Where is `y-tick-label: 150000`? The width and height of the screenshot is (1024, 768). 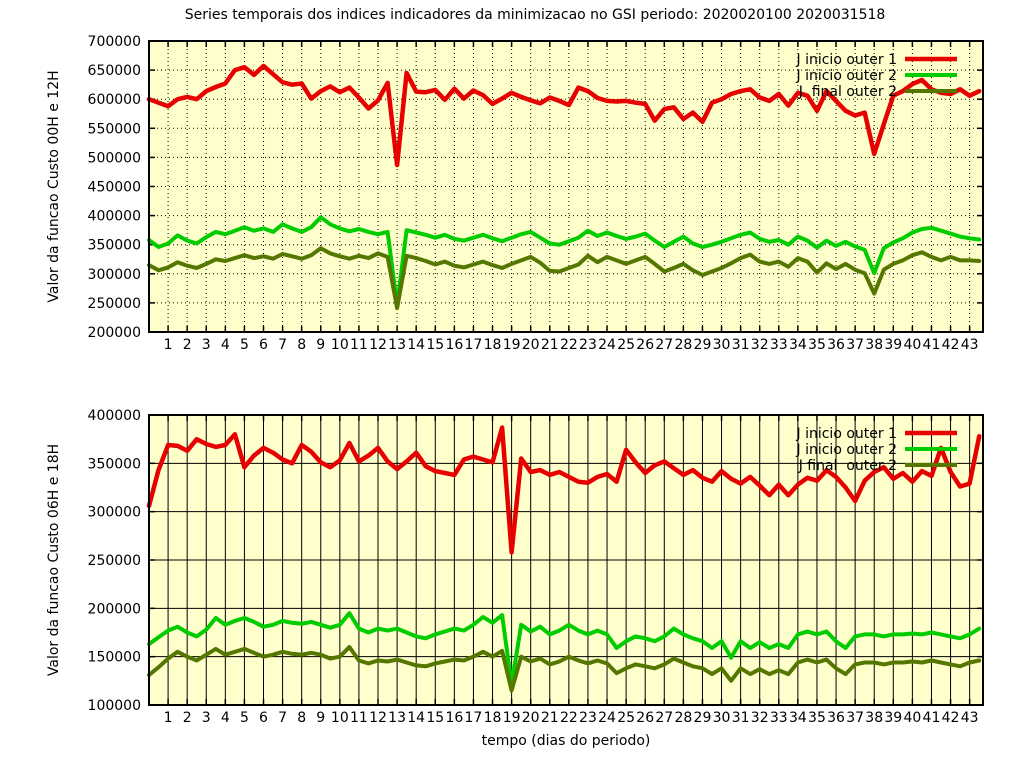
y-tick-label: 150000 is located at coordinates (114, 658).